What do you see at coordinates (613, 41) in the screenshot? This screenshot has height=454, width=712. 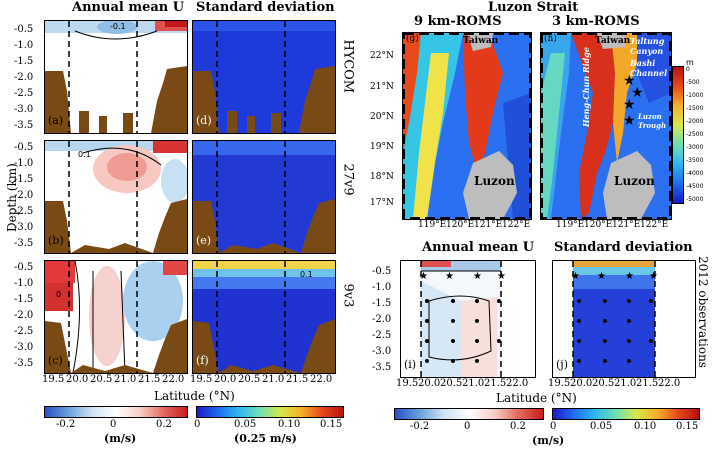 I see `taiwan-label-h: Taiwan` at bounding box center [613, 41].